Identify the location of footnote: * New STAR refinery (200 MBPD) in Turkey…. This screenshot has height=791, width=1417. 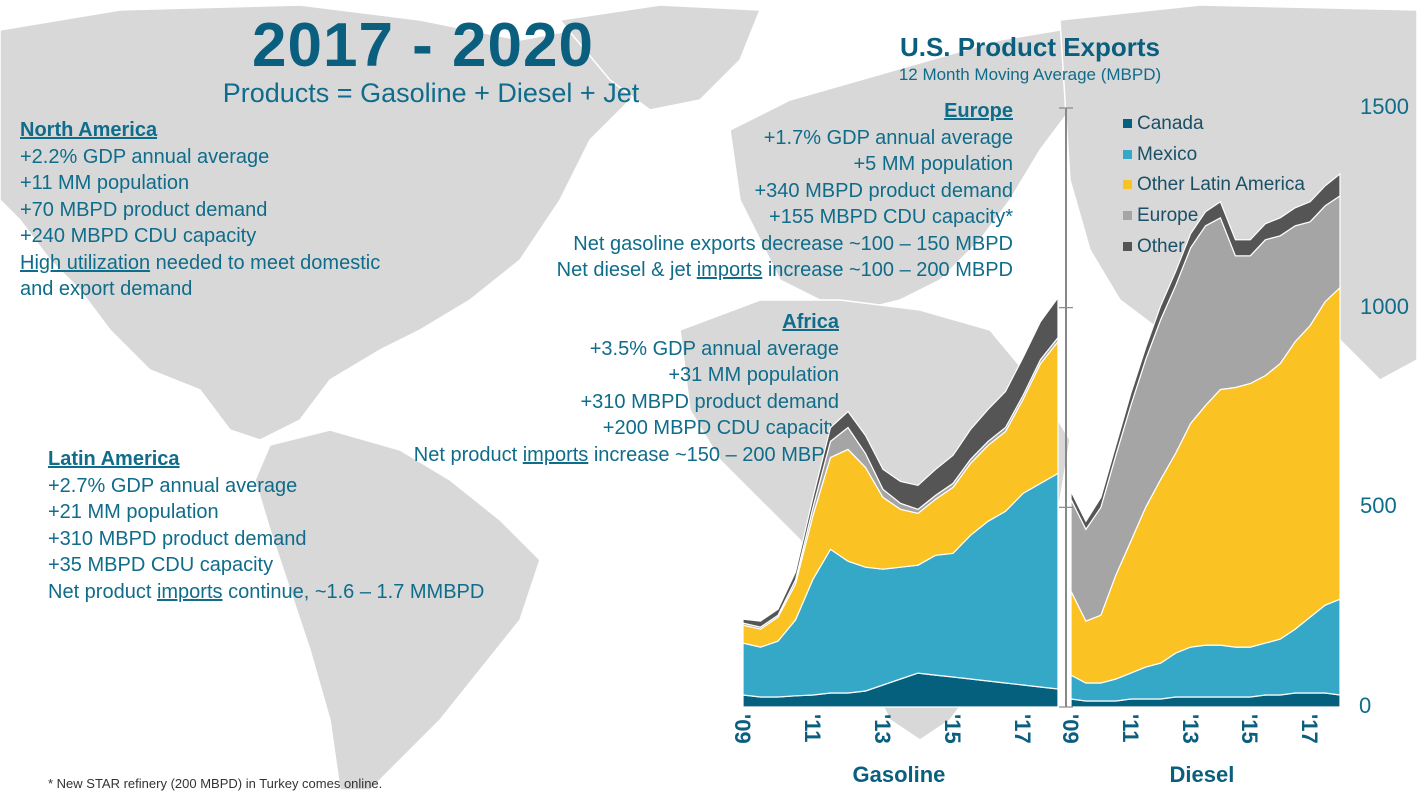
(215, 783).